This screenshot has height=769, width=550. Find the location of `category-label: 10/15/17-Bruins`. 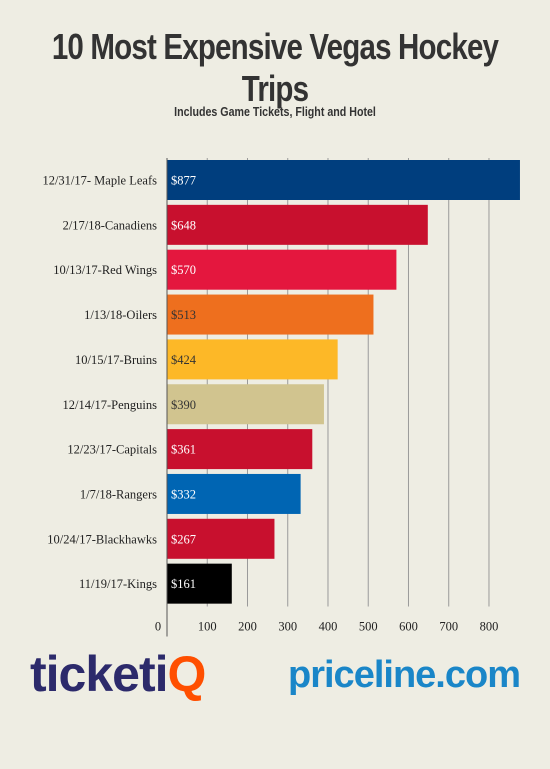

category-label: 10/15/17-Bruins is located at coordinates (116, 360).